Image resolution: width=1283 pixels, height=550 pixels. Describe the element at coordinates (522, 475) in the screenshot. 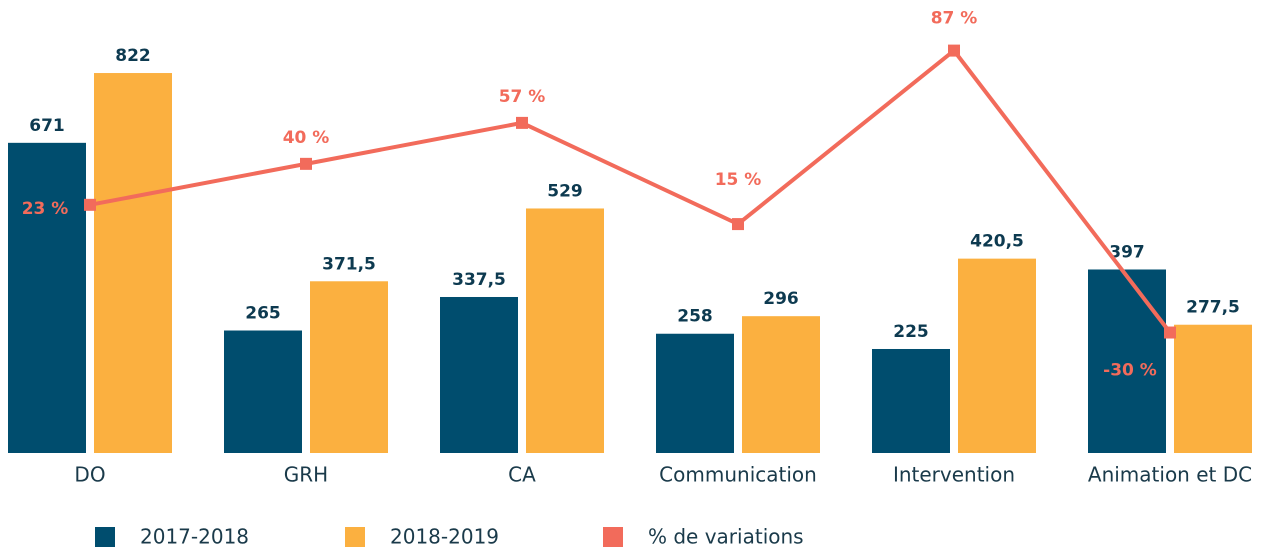

I see `x-tick-label: CA` at that location.